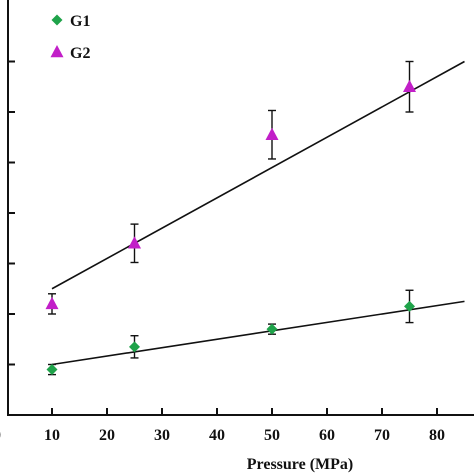  What do you see at coordinates (300, 464) in the screenshot?
I see `x-axis-title: Pressure (MPa)` at bounding box center [300, 464].